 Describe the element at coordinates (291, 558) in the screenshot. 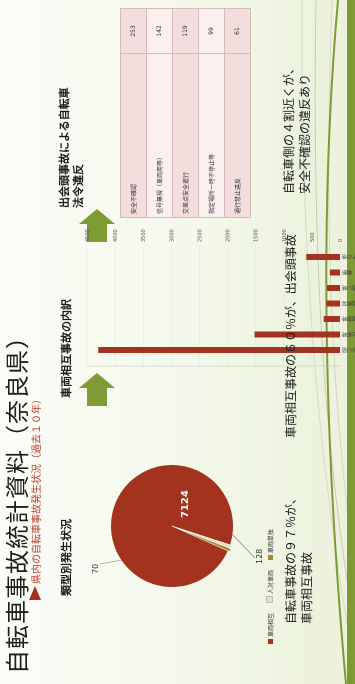

I see `pie-caption-line1: 自転車事故の９７％が、` at that location.